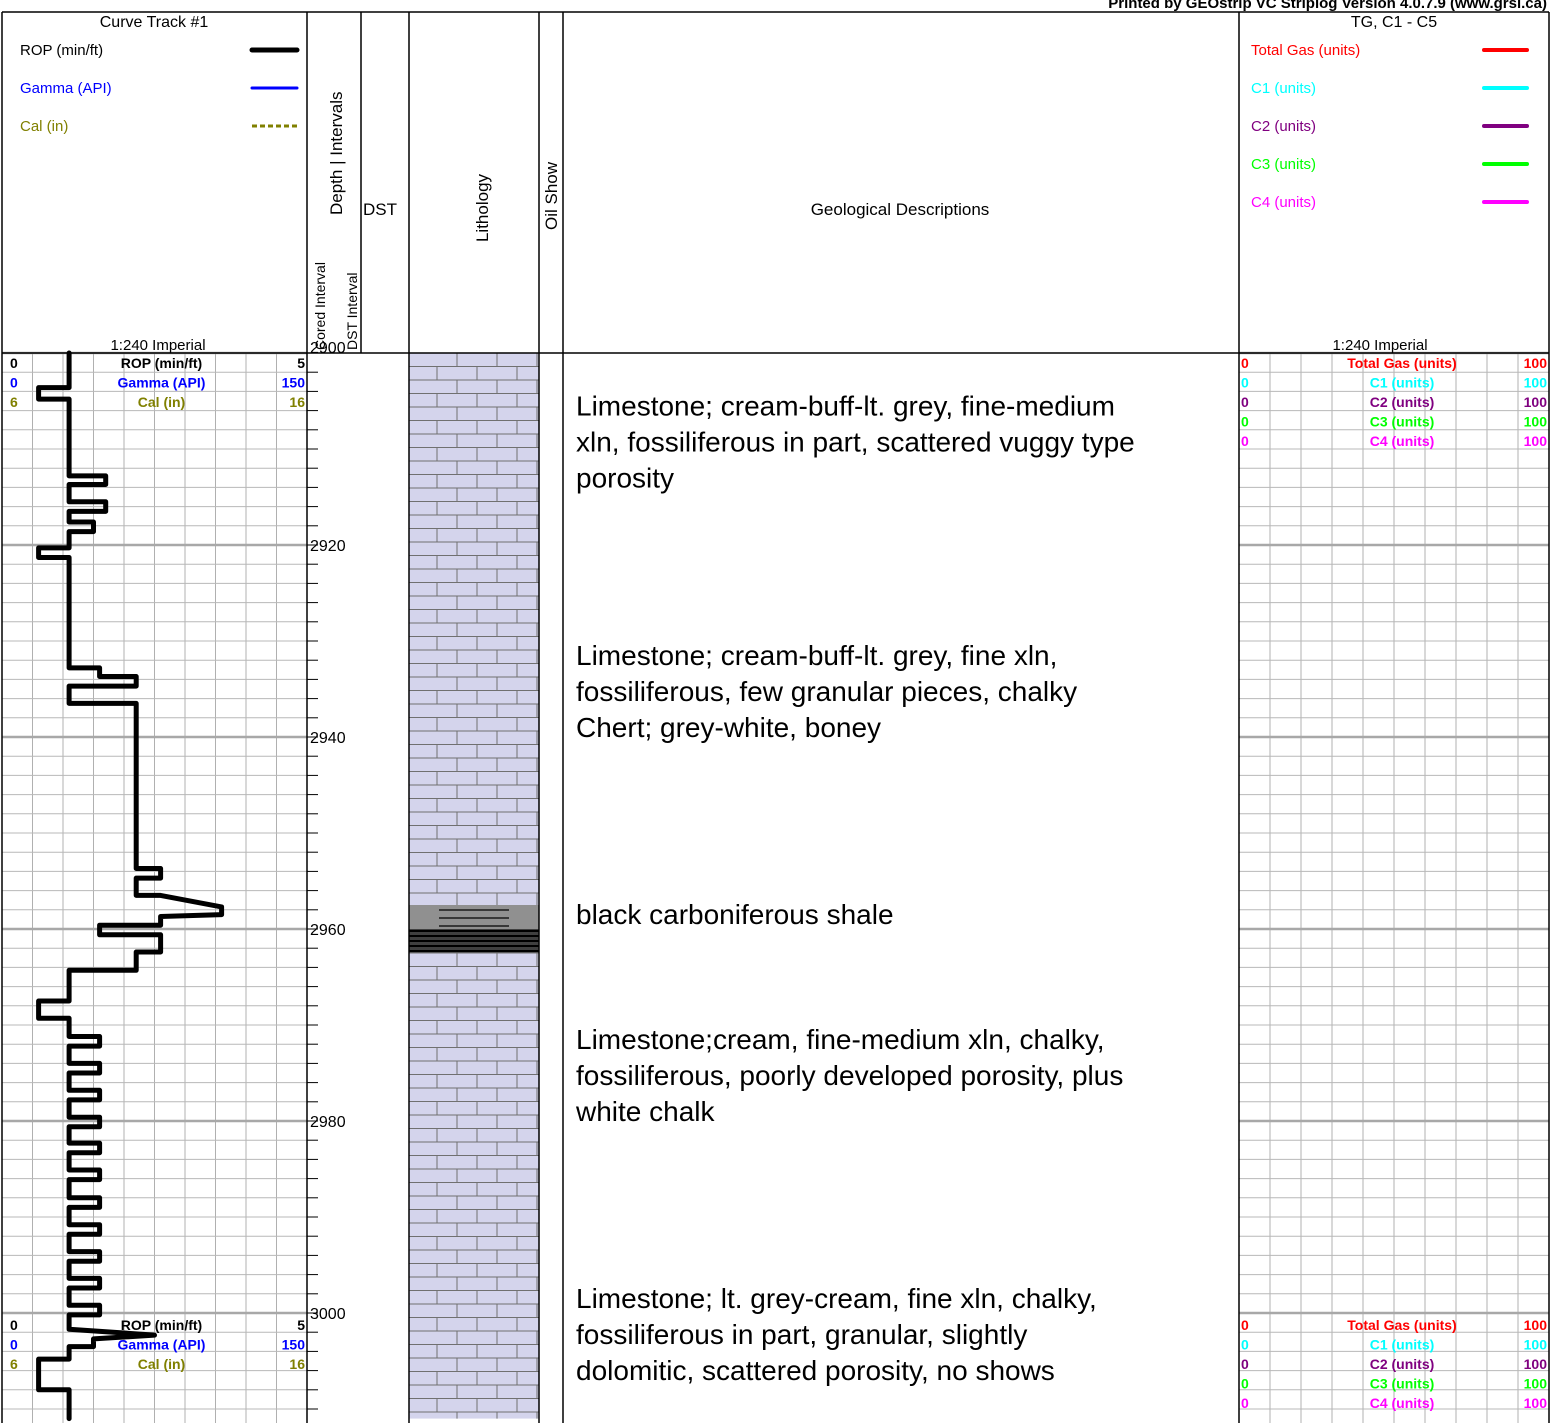 Image resolution: width=1551 pixels, height=1423 pixels. What do you see at coordinates (625, 477) in the screenshot?
I see `description-line: porosity` at bounding box center [625, 477].